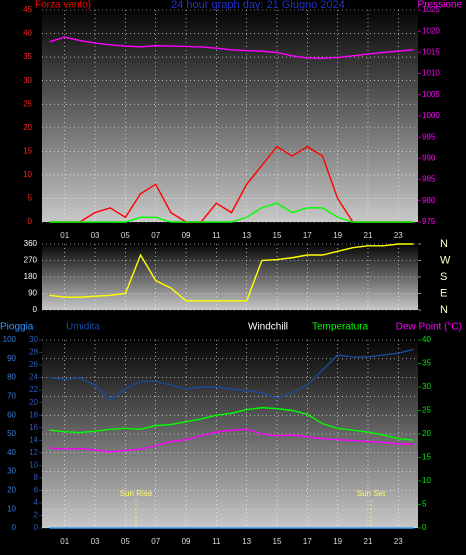 The width and height of the screenshot is (466, 555). Describe the element at coordinates (63, 5) in the screenshot. I see `legend-entry: Forza vento)` at that location.